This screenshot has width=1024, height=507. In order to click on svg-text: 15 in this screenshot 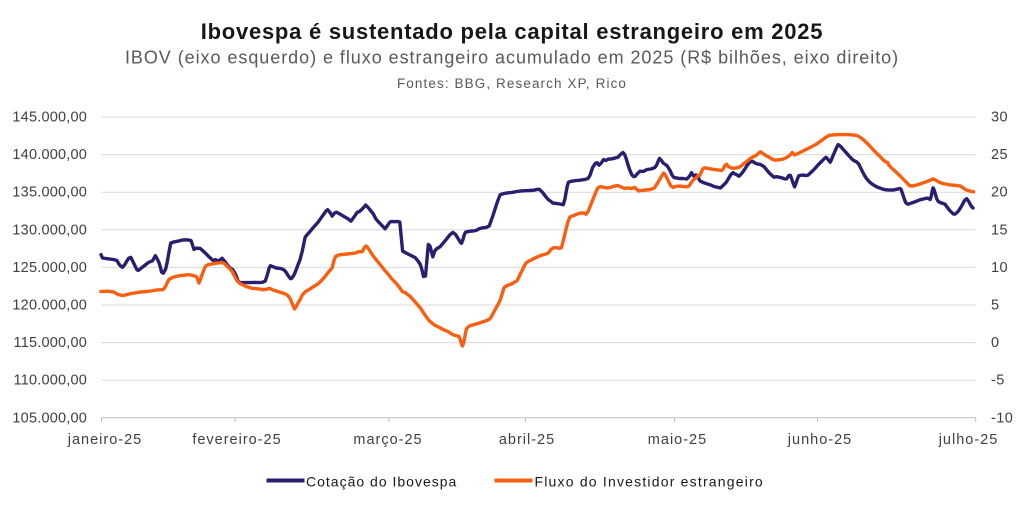, I will do `click(999, 230)`.